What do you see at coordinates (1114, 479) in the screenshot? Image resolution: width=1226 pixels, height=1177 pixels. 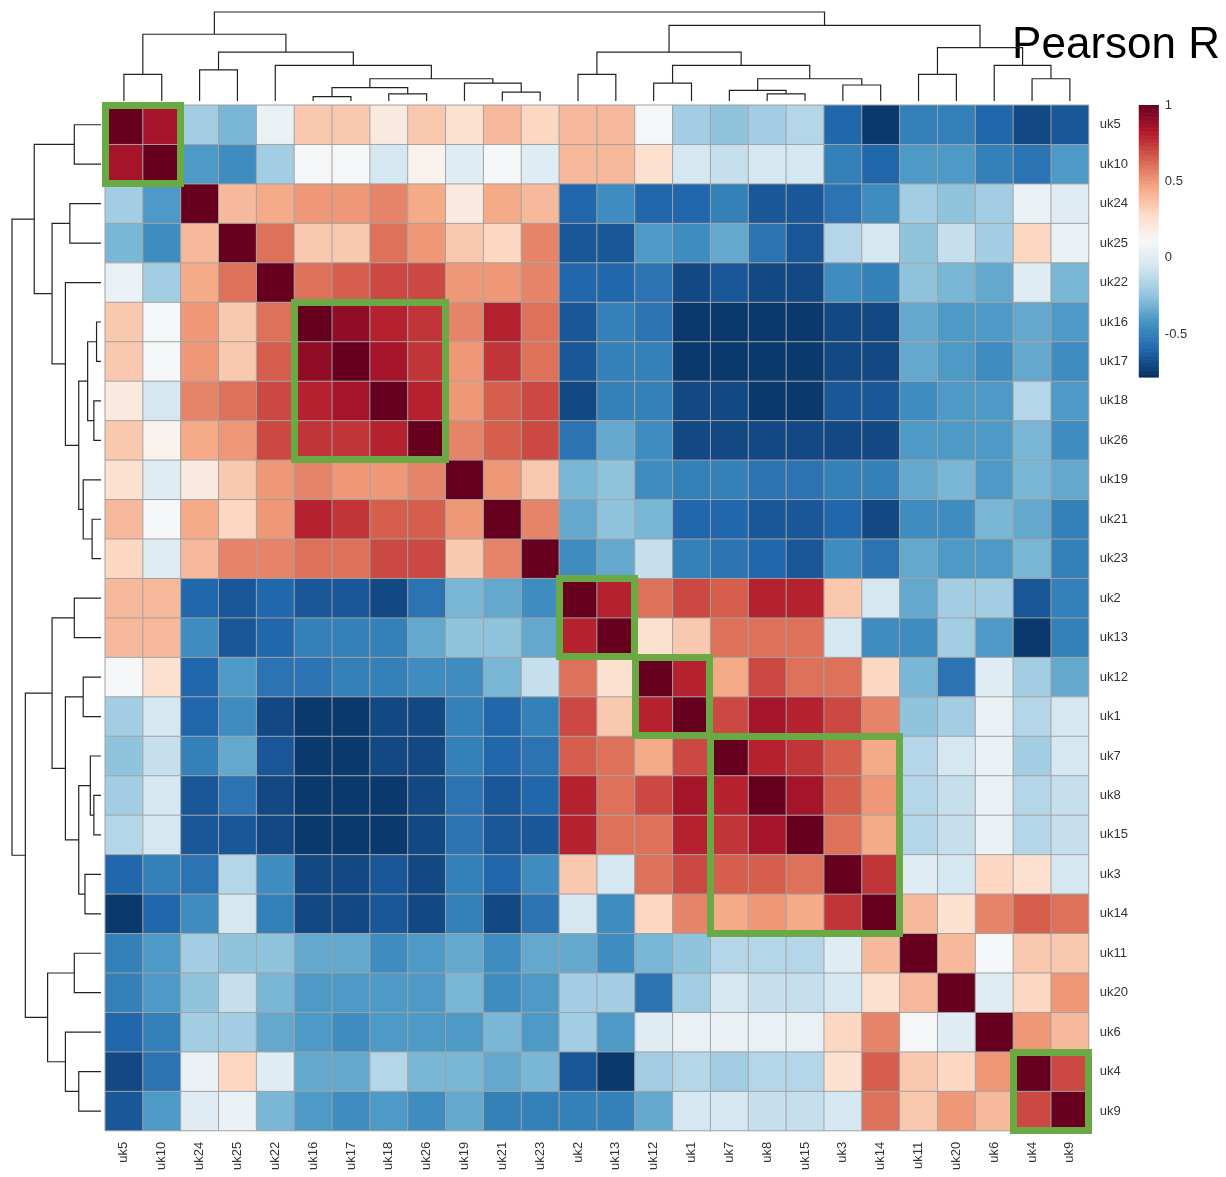 I see `y-tick-label: uk19` at bounding box center [1114, 479].